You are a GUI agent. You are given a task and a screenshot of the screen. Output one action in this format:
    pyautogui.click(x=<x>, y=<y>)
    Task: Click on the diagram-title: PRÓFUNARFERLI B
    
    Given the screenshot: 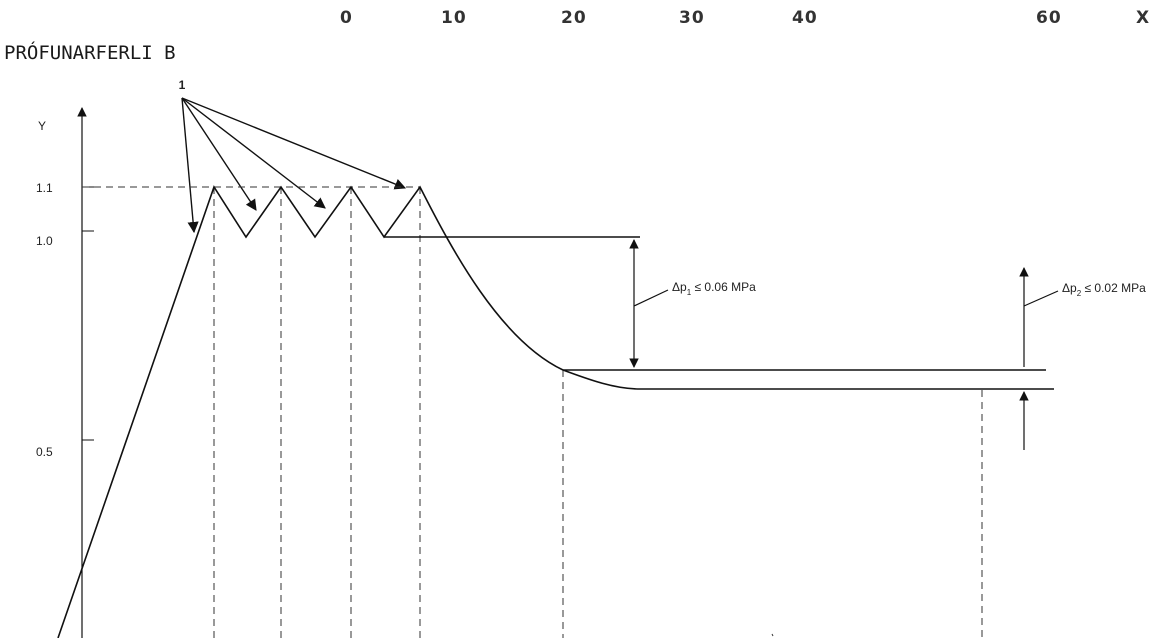 What is the action you would take?
    pyautogui.click(x=90, y=52)
    